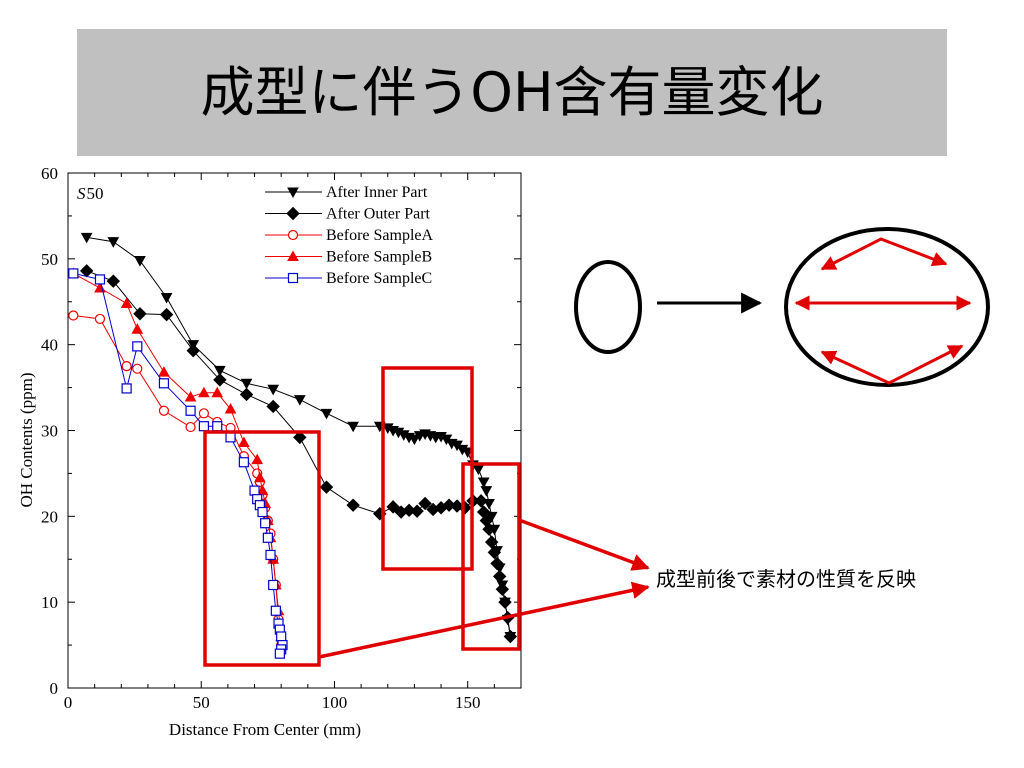 This screenshot has height=768, width=1024. I want to click on x-tick-label: 100, so click(335, 702).